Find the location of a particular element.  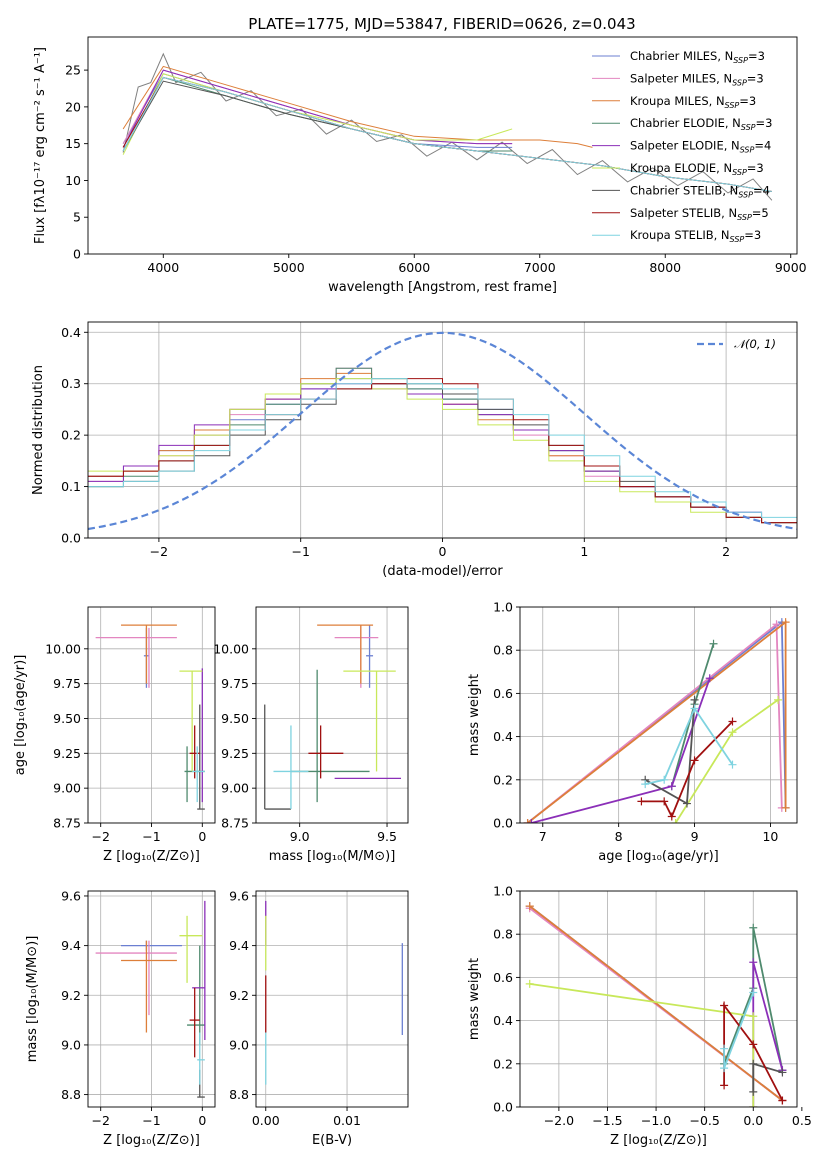

x-tick-label: 7 is located at coordinates (543, 836).